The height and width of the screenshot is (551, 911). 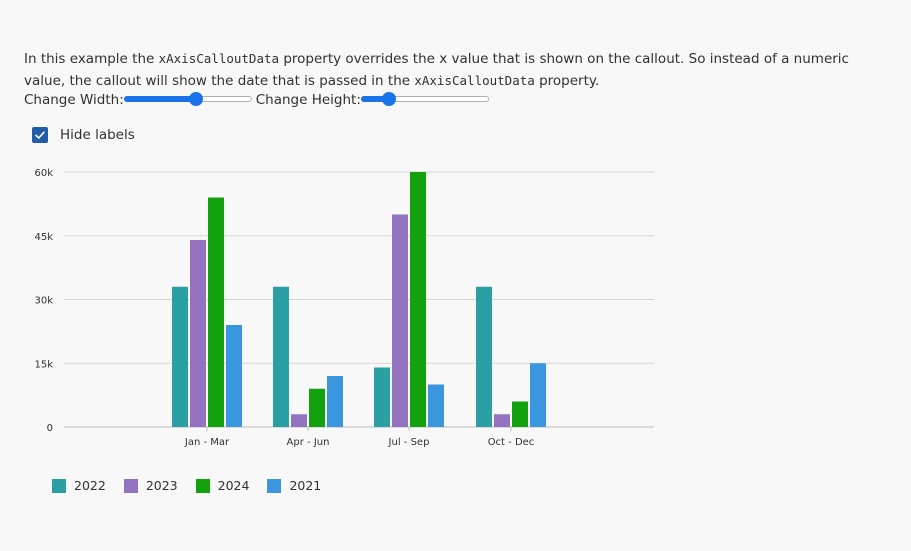 What do you see at coordinates (308, 442) in the screenshot?
I see `x-tick-label: Apr - Jun` at bounding box center [308, 442].